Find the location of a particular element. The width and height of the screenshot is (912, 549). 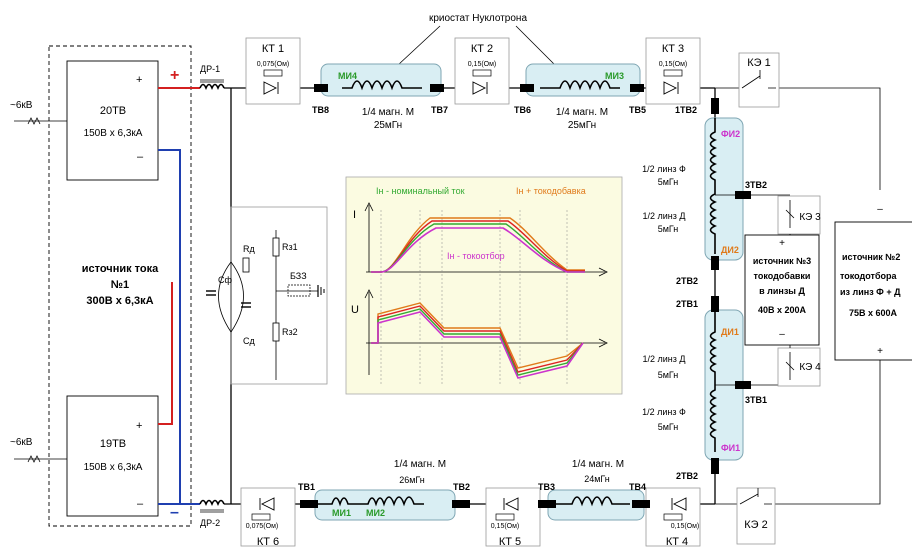

magnet-bottom-left-value: 26мГн is located at coordinates (412, 480).